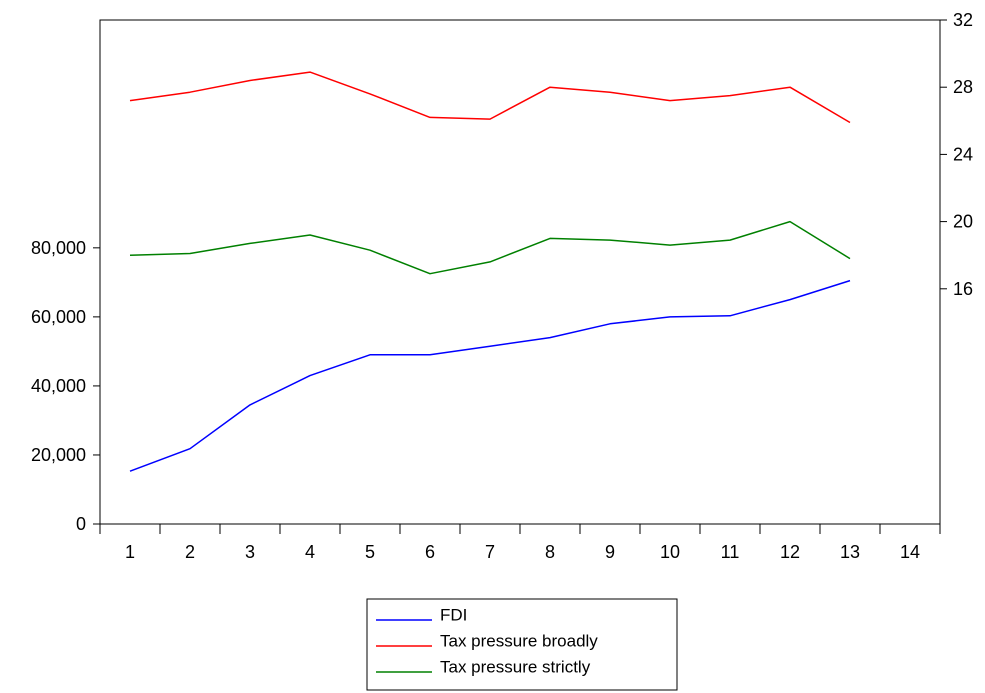 The height and width of the screenshot is (693, 985). Describe the element at coordinates (910, 552) in the screenshot. I see `x-tick-label: 14` at that location.